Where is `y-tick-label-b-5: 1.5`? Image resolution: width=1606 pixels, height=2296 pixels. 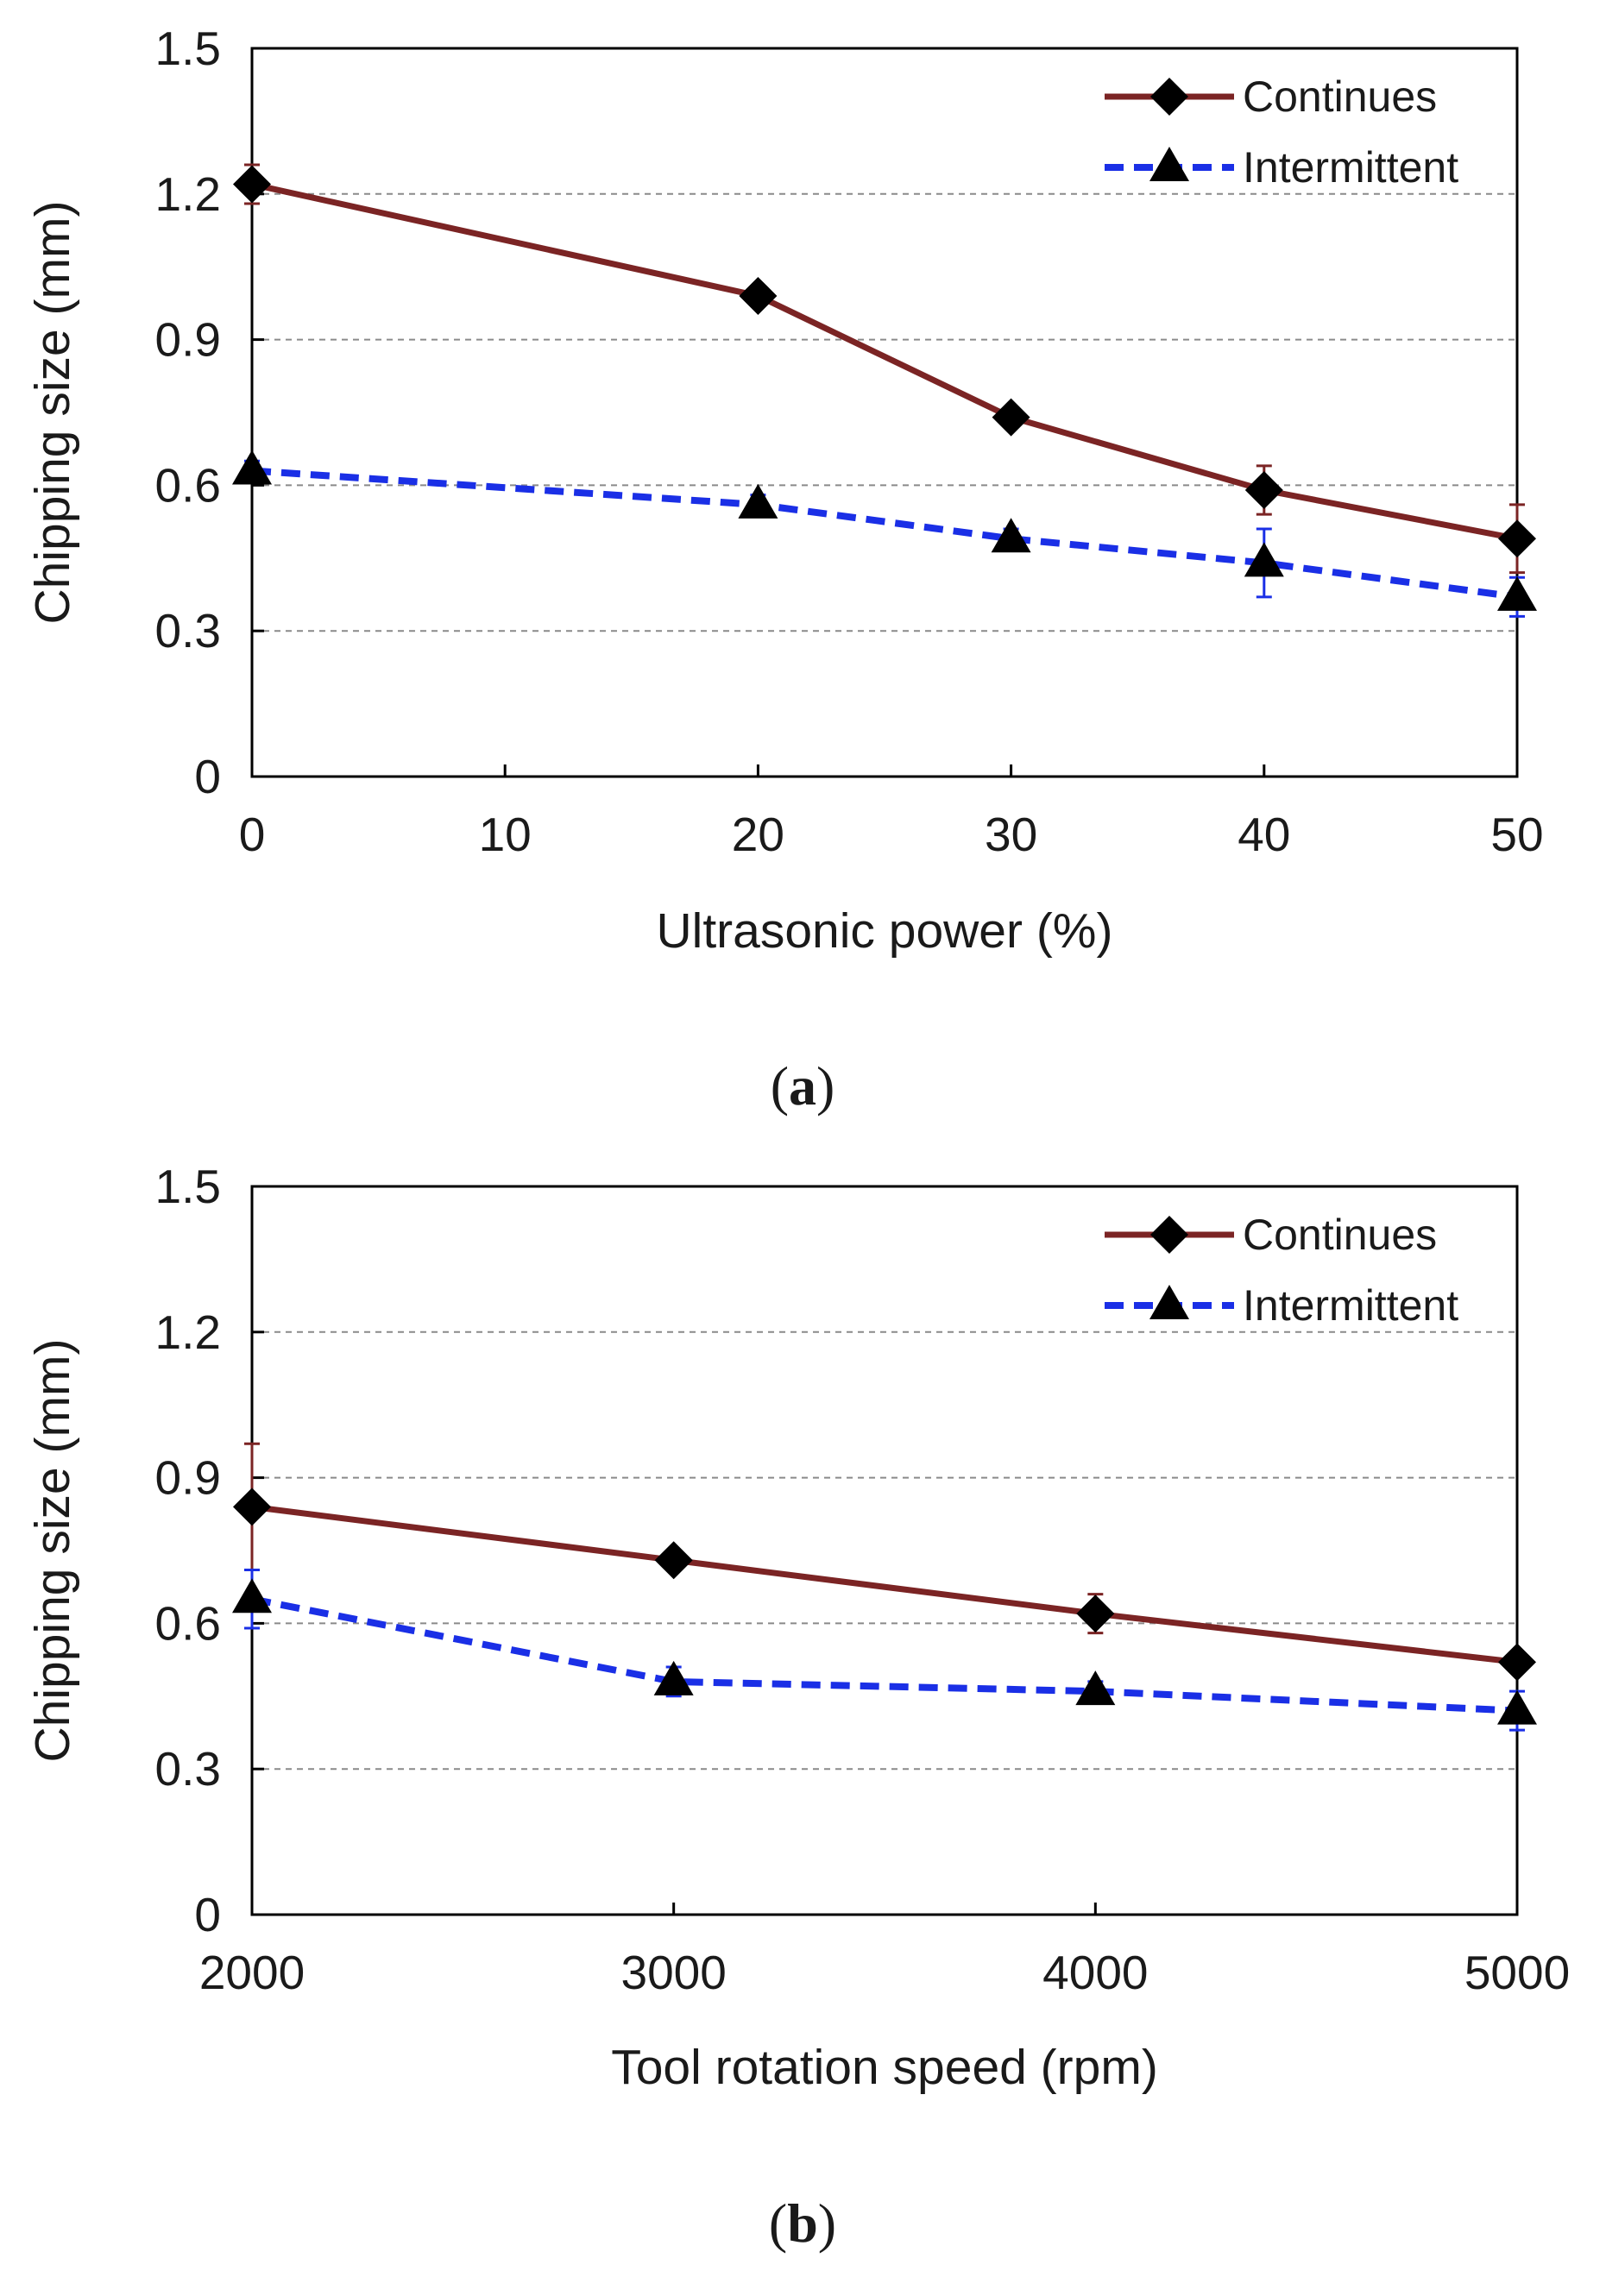 y-tick-label-b-5: 1.5 is located at coordinates (188, 1186).